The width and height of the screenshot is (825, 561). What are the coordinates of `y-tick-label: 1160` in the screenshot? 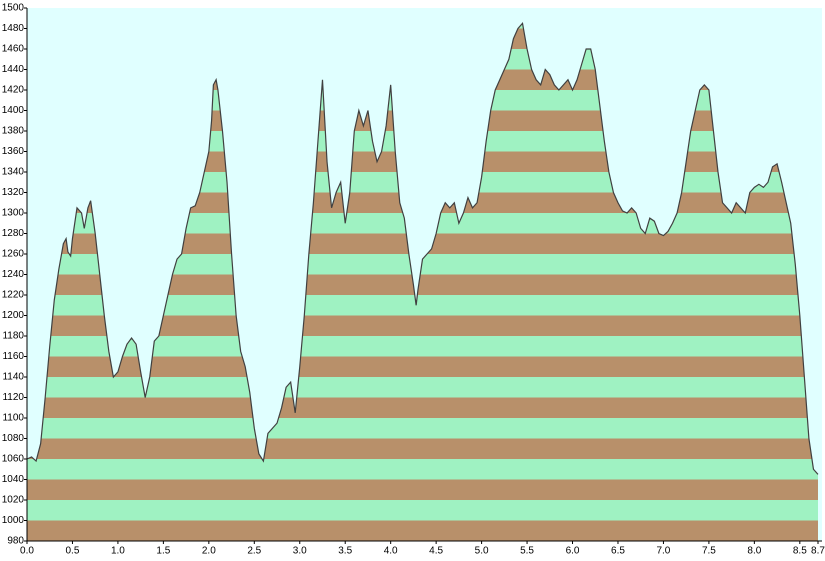 It's located at (13, 356).